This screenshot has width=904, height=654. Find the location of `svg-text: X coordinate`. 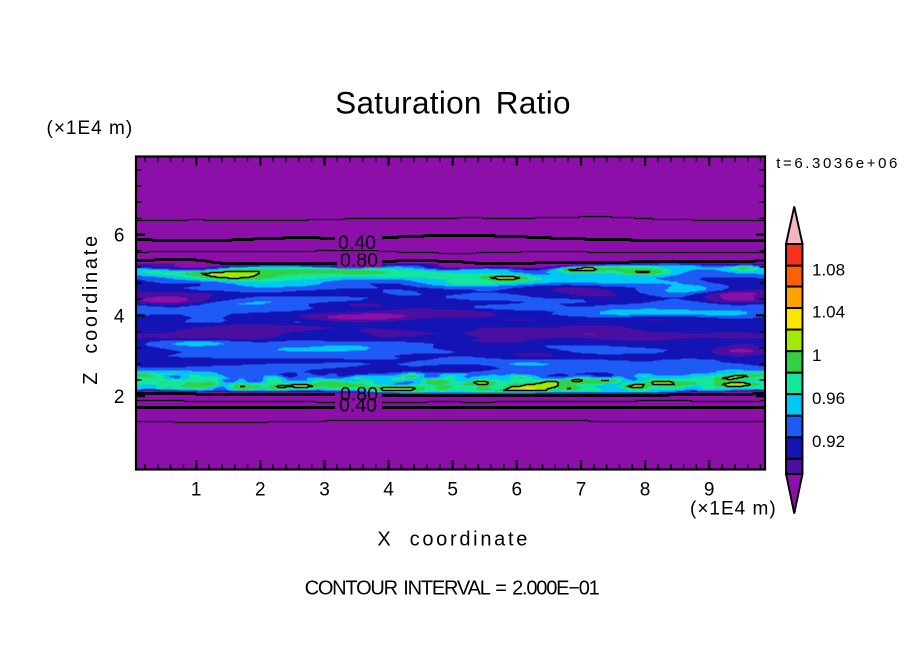

svg-text: X coordinate is located at coordinates (453, 540).